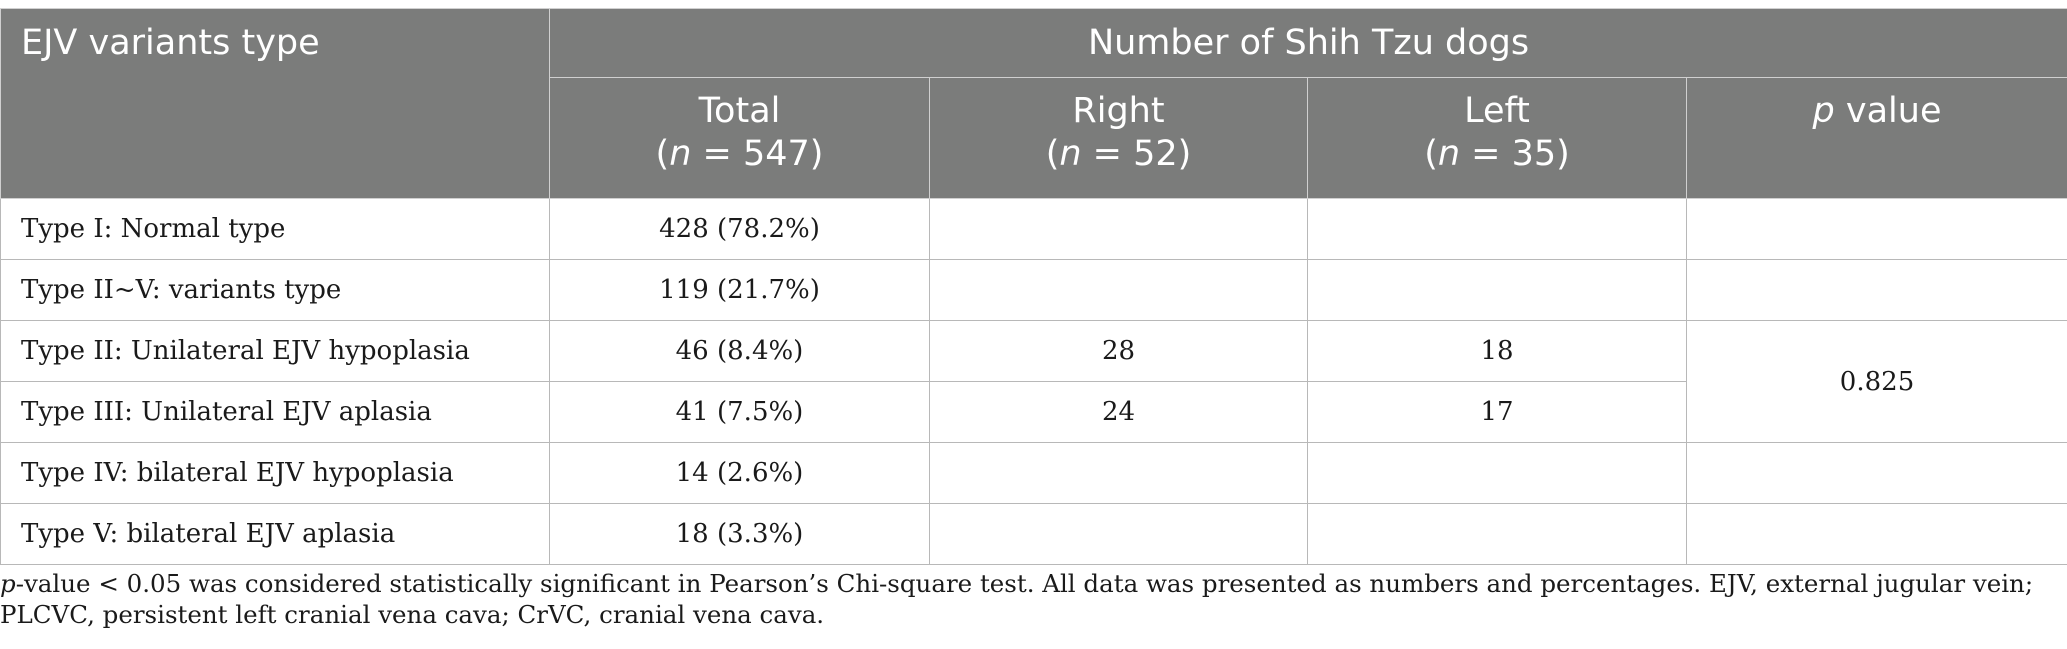 The height and width of the screenshot is (649, 2067). I want to click on header-left-n-var: n, so click(1449, 154).